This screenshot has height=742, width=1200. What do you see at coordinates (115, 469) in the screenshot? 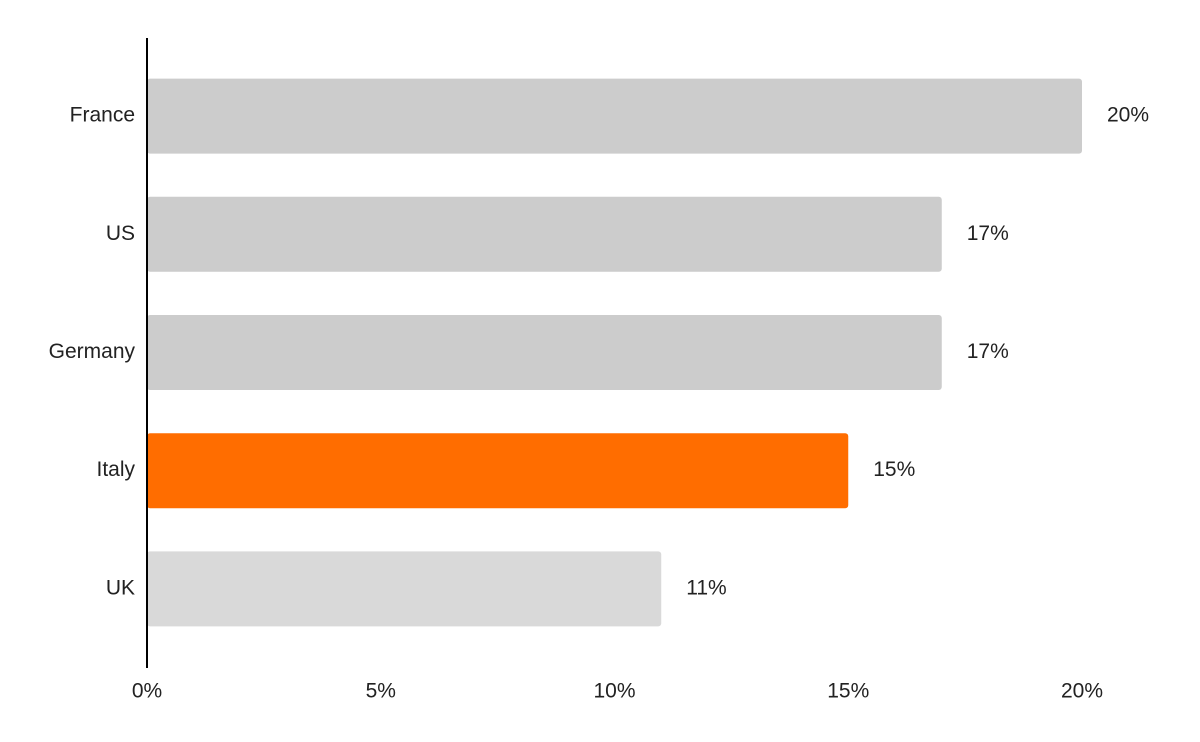
I see `y-tick-label: Italy` at bounding box center [115, 469].